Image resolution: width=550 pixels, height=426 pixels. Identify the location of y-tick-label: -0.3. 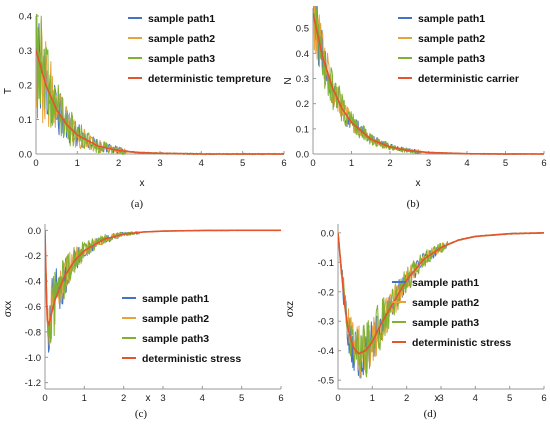
(326, 322).